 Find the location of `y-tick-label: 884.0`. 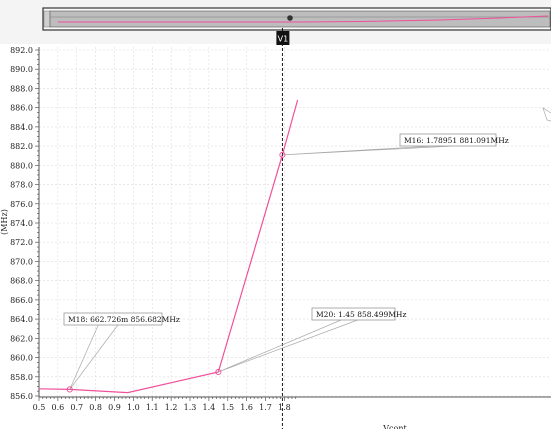

y-tick-label: 884.0 is located at coordinates (21, 127).